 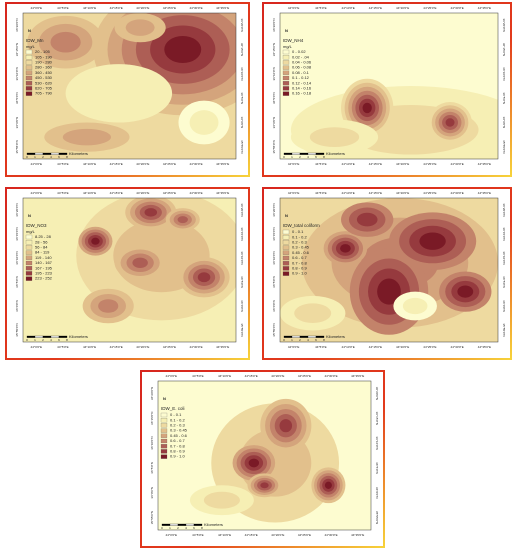 I want to click on legend-title: IDW_total coliform, so click(x=301, y=225).